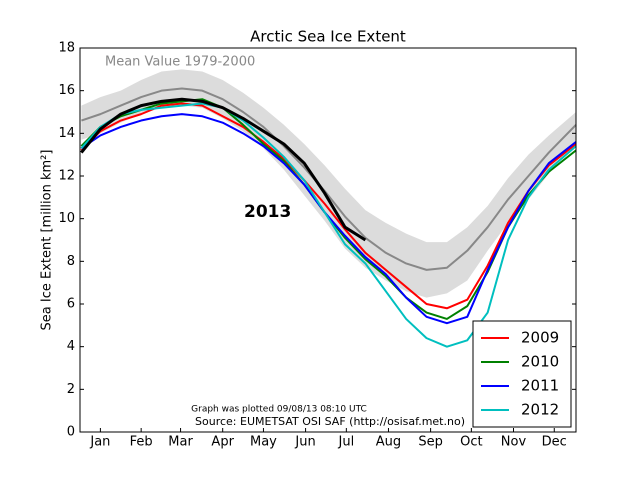 The width and height of the screenshot is (640, 480). What do you see at coordinates (66, 218) in the screenshot?
I see `y-tick-label: 10` at bounding box center [66, 218].